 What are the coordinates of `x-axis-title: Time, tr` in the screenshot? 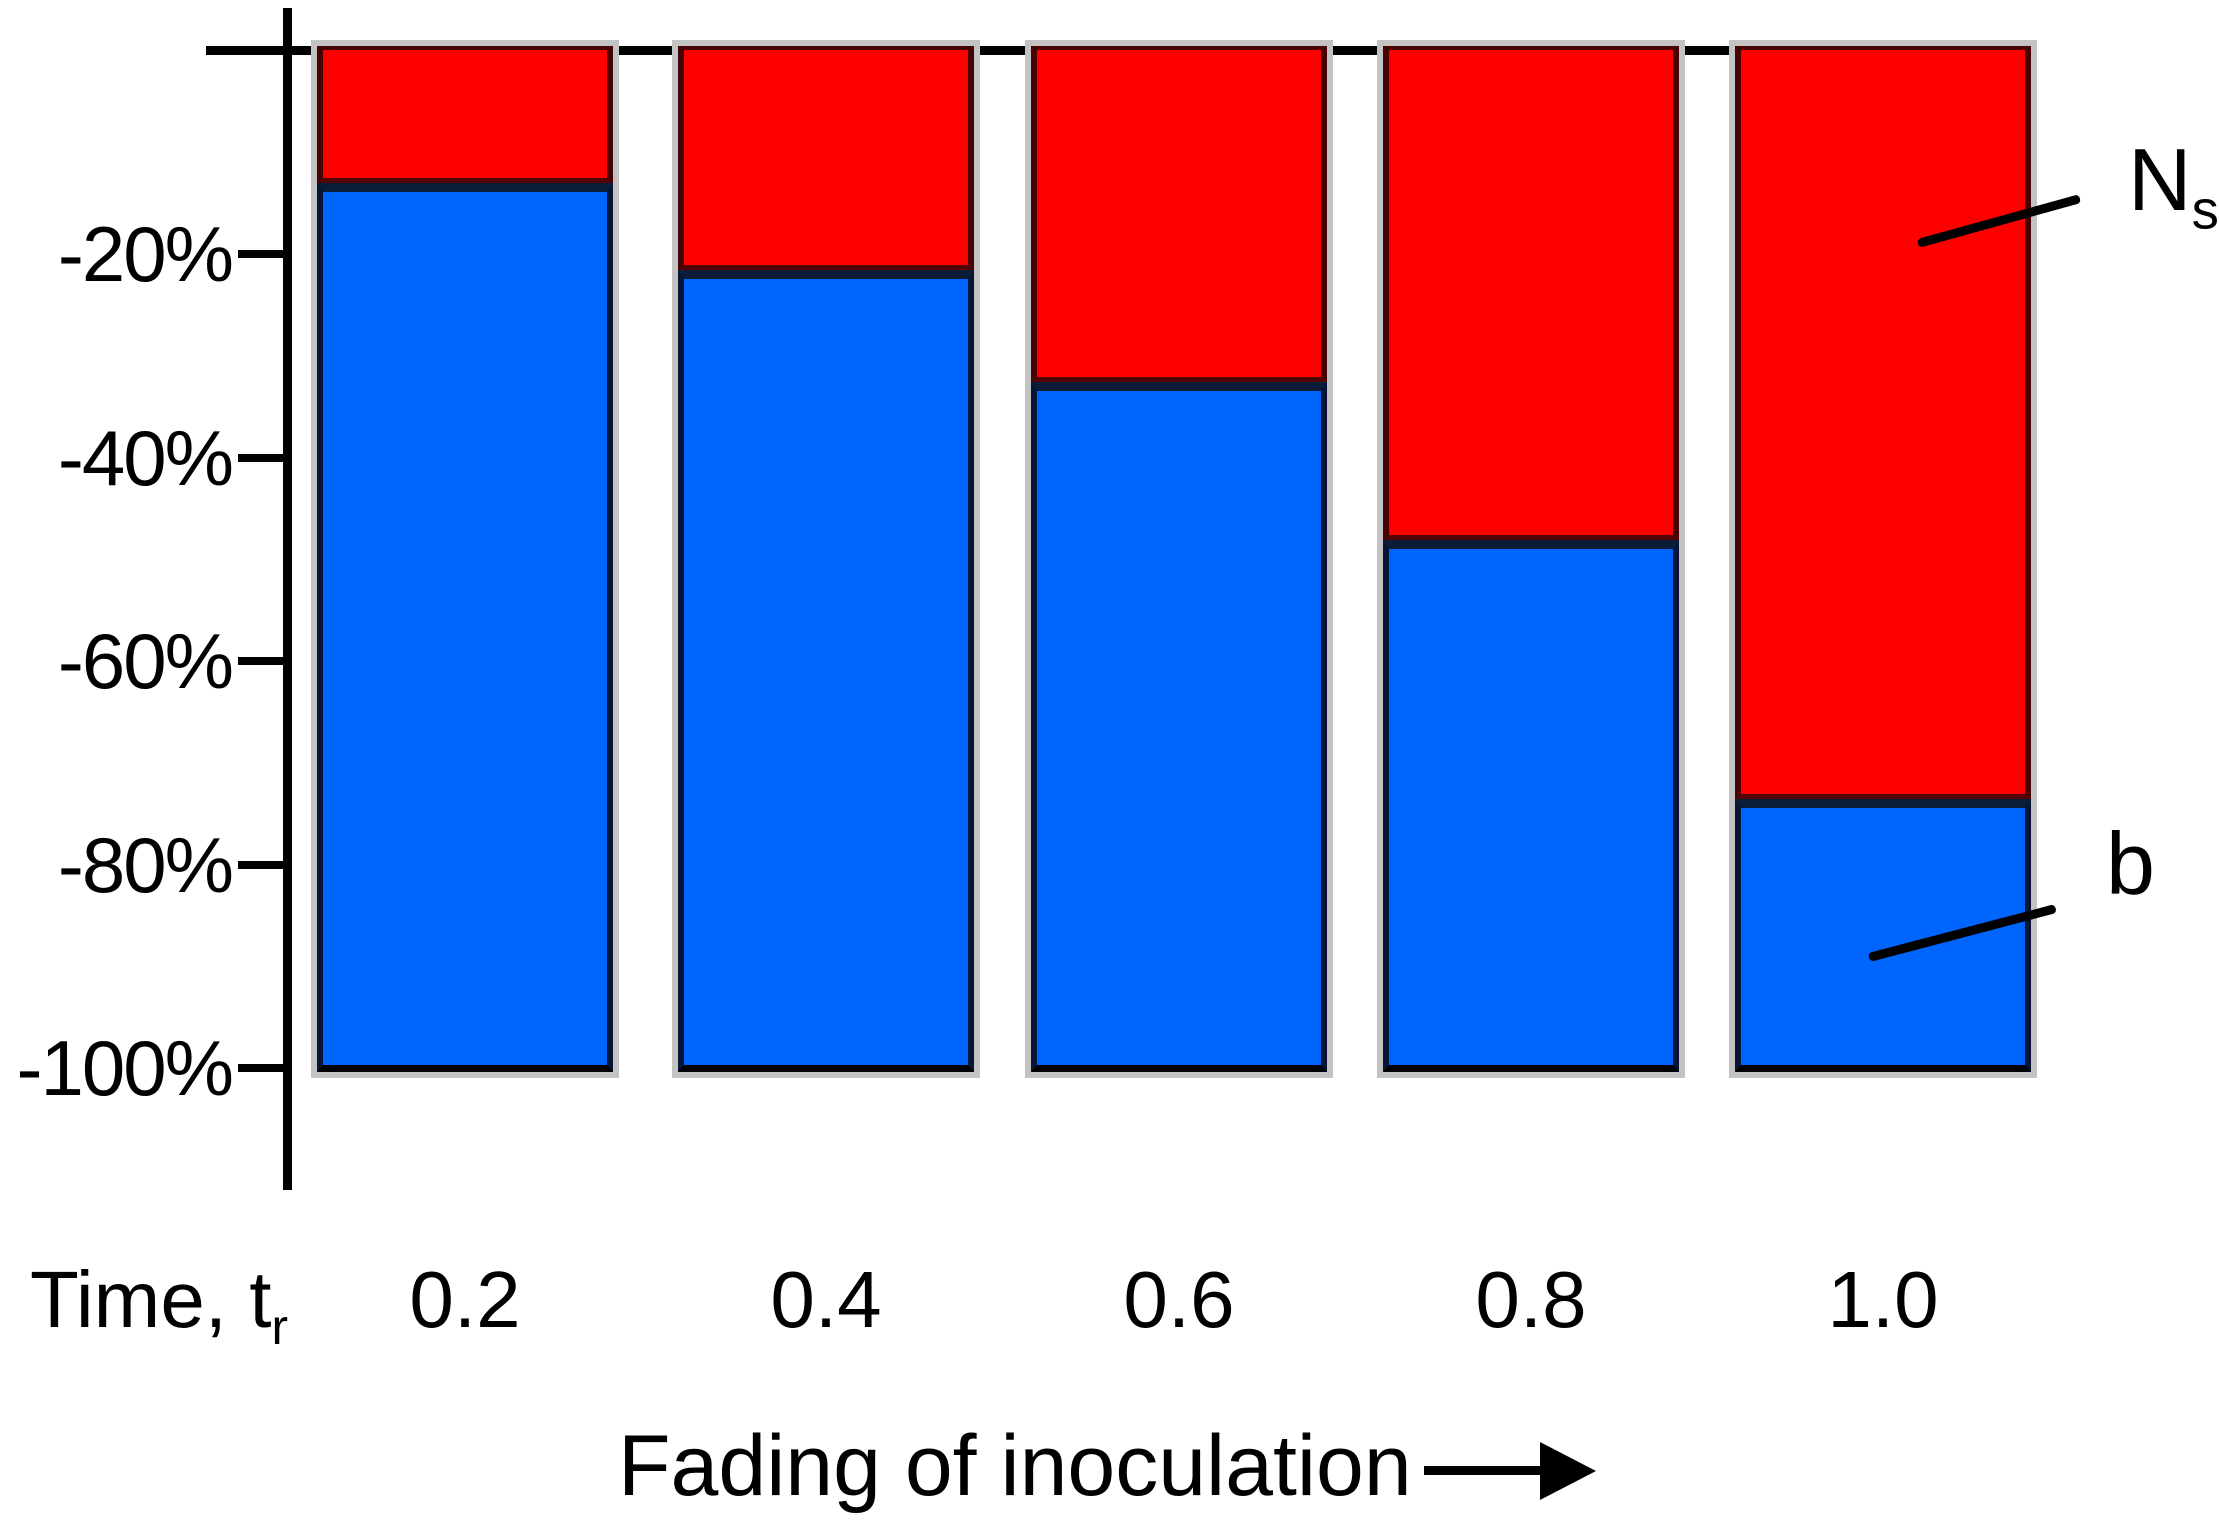 It's located at (159, 1305).